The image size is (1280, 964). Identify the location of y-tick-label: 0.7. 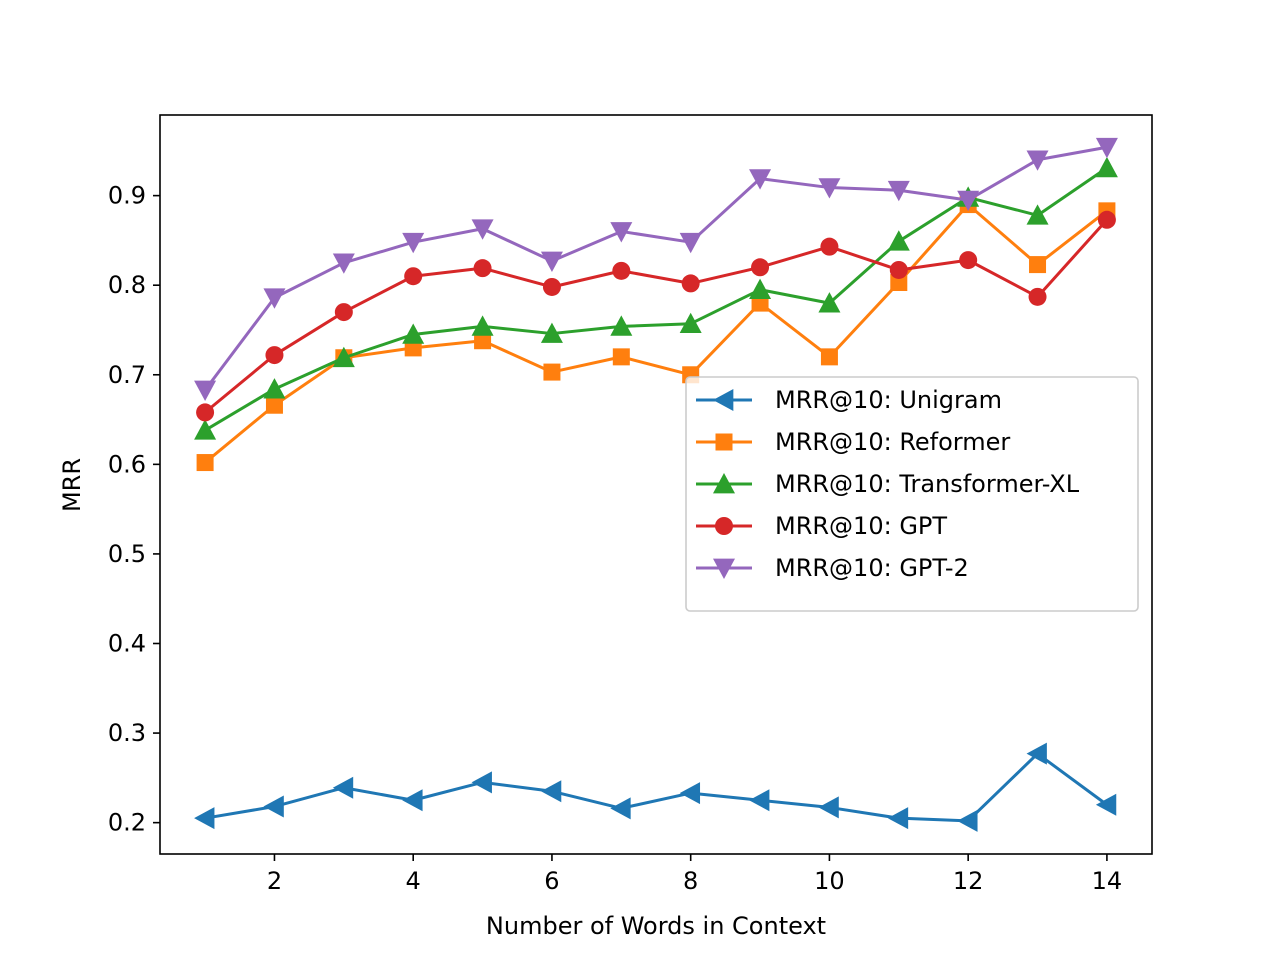
(127, 375).